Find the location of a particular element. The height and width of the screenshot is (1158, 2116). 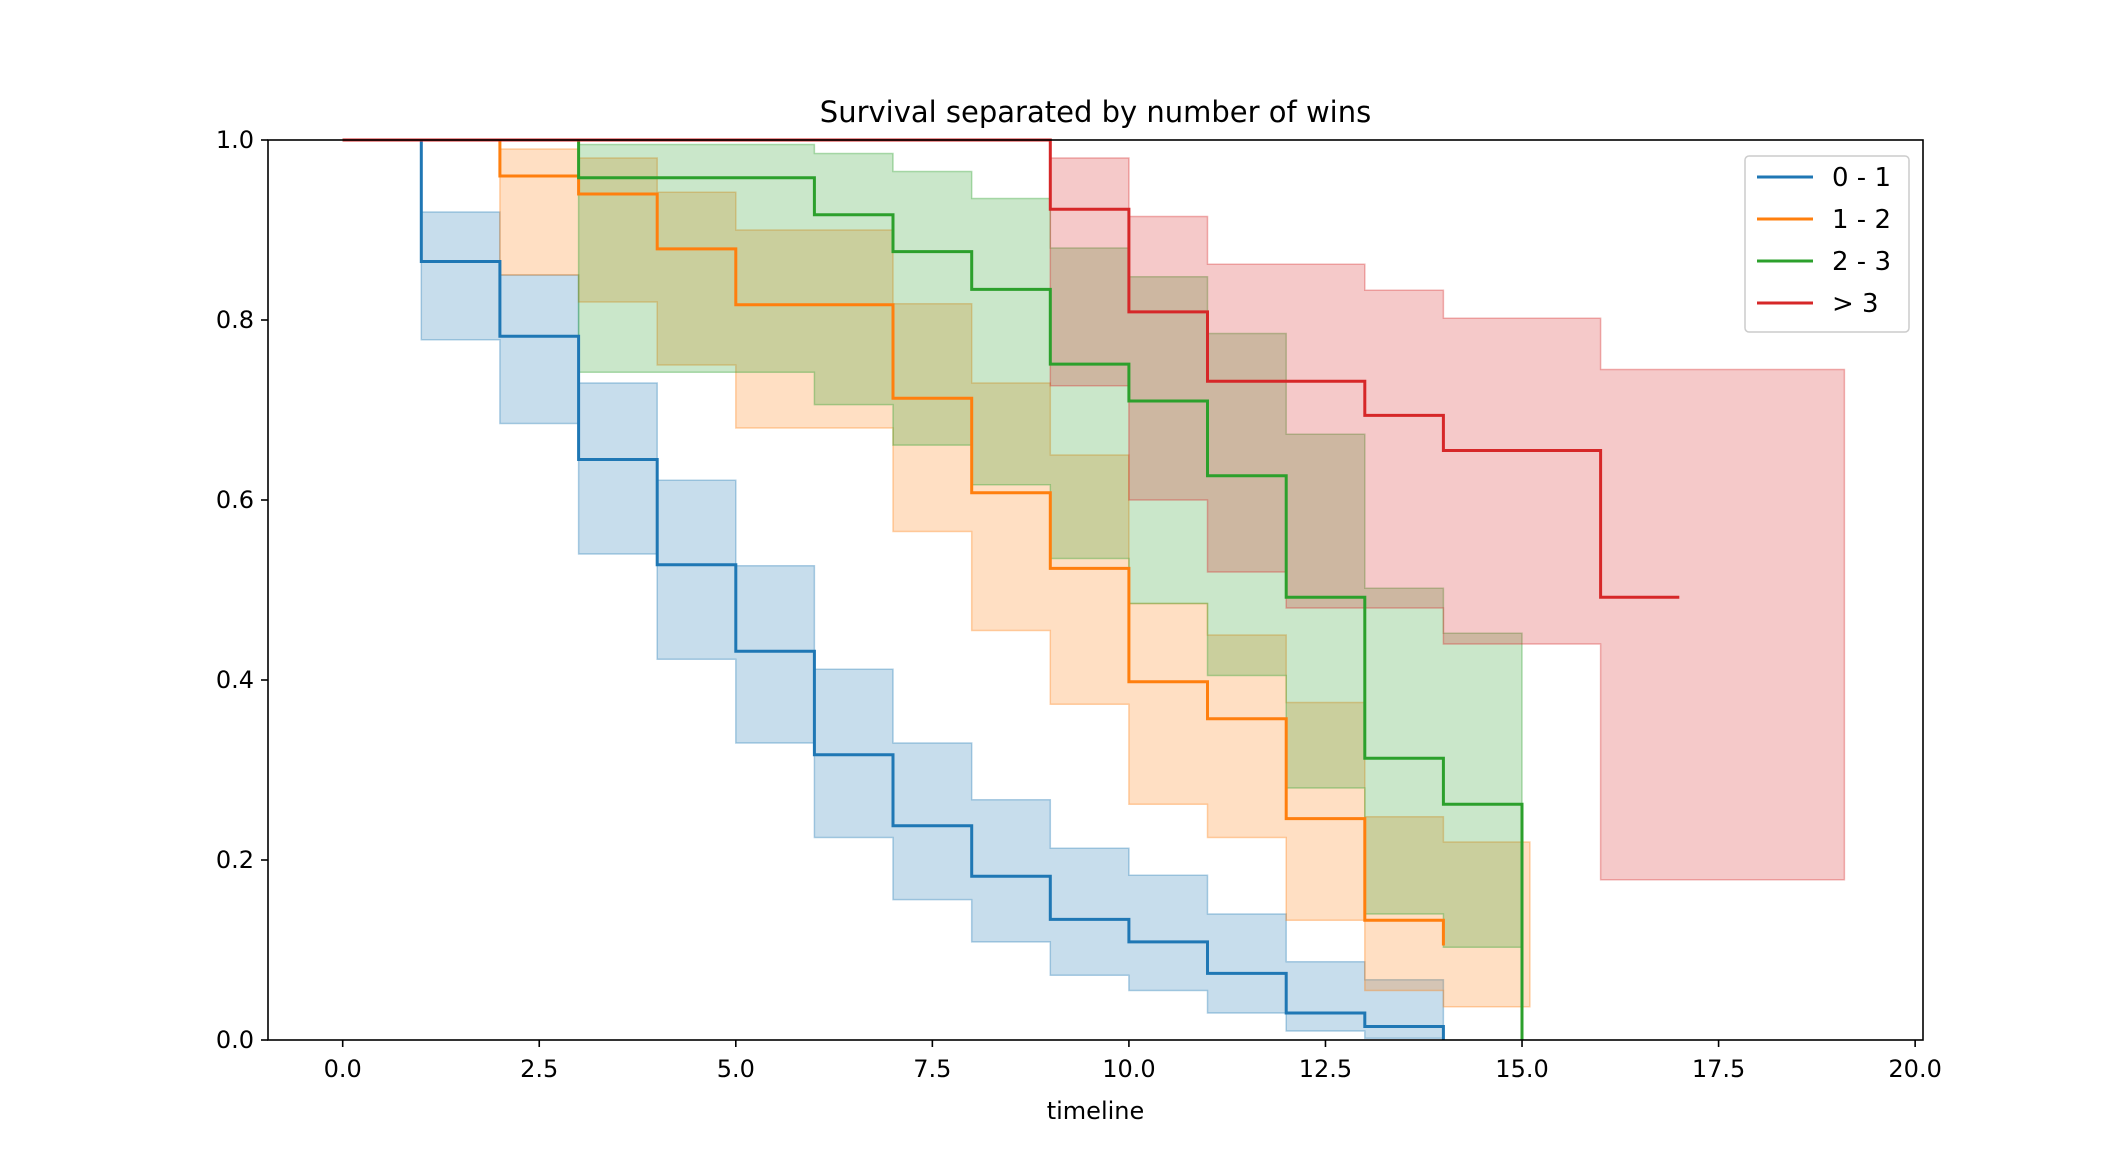

chart-title: Survival separated by number of wins is located at coordinates (1095, 112).